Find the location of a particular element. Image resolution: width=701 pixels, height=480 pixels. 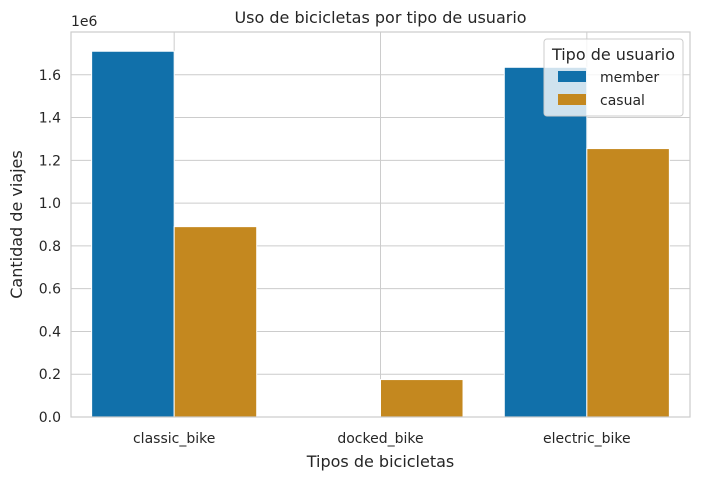

legend-entries: member casual is located at coordinates (608, 89).